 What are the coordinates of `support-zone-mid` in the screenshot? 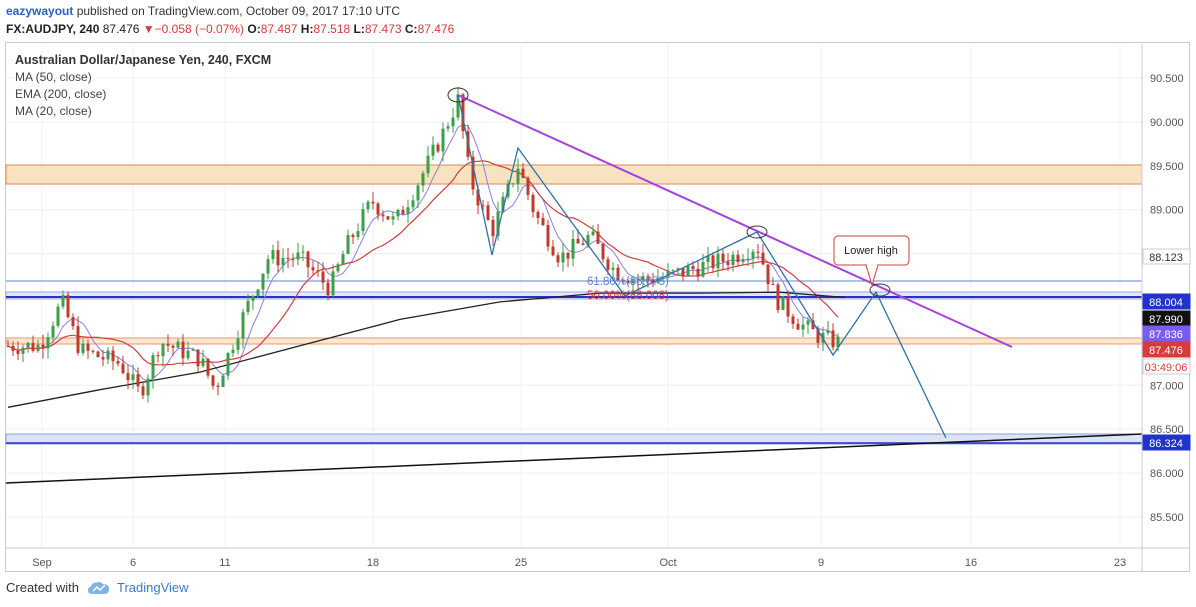 It's located at (574, 341).